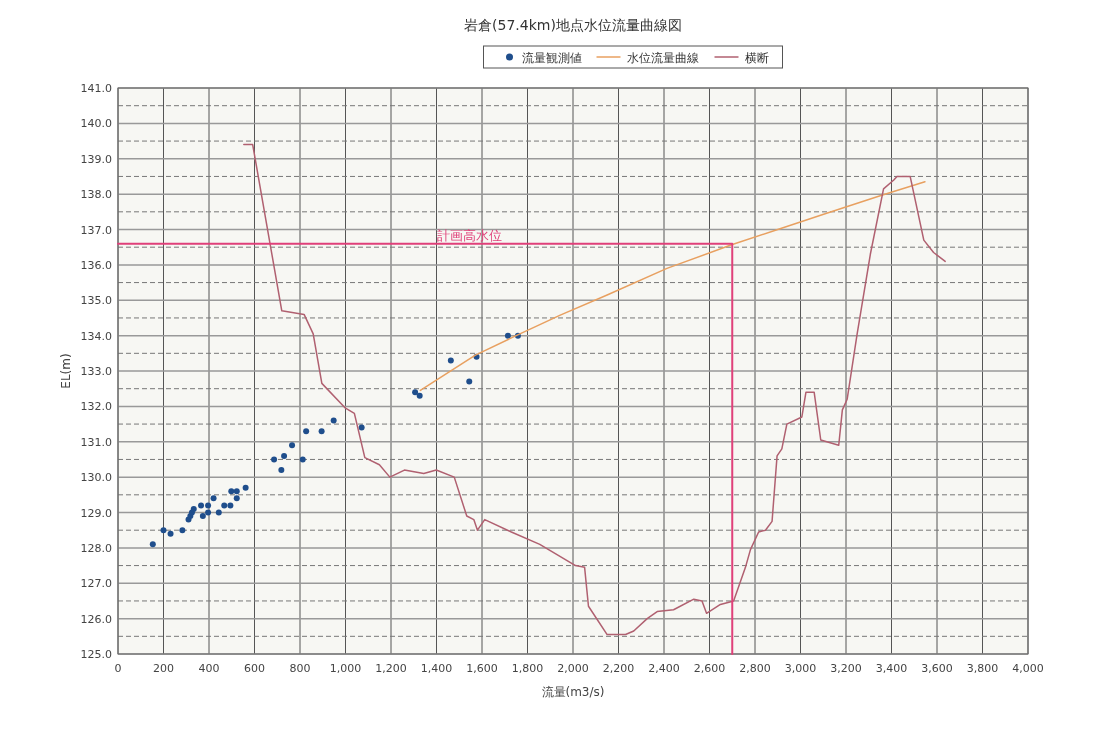 This screenshot has height=744, width=1102. I want to click on x-tick-label: 2,200, so click(618, 668).